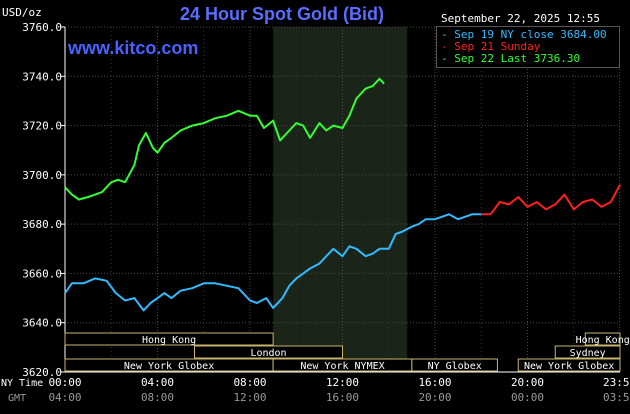 This screenshot has height=414, width=630. What do you see at coordinates (64, 397) in the screenshot?
I see `x-tick-label-gmt: 04:00` at bounding box center [64, 397].